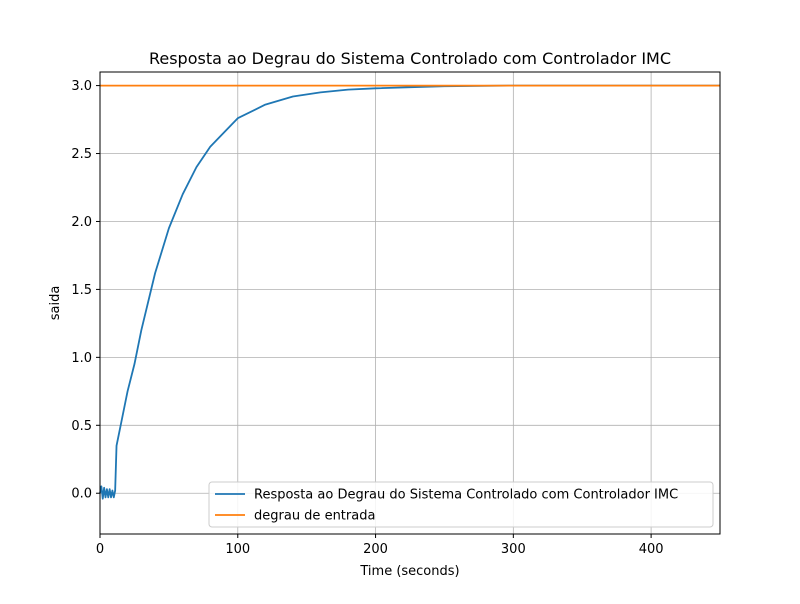  What do you see at coordinates (81, 86) in the screenshot?
I see `y-tick-label: 3.0` at bounding box center [81, 86].